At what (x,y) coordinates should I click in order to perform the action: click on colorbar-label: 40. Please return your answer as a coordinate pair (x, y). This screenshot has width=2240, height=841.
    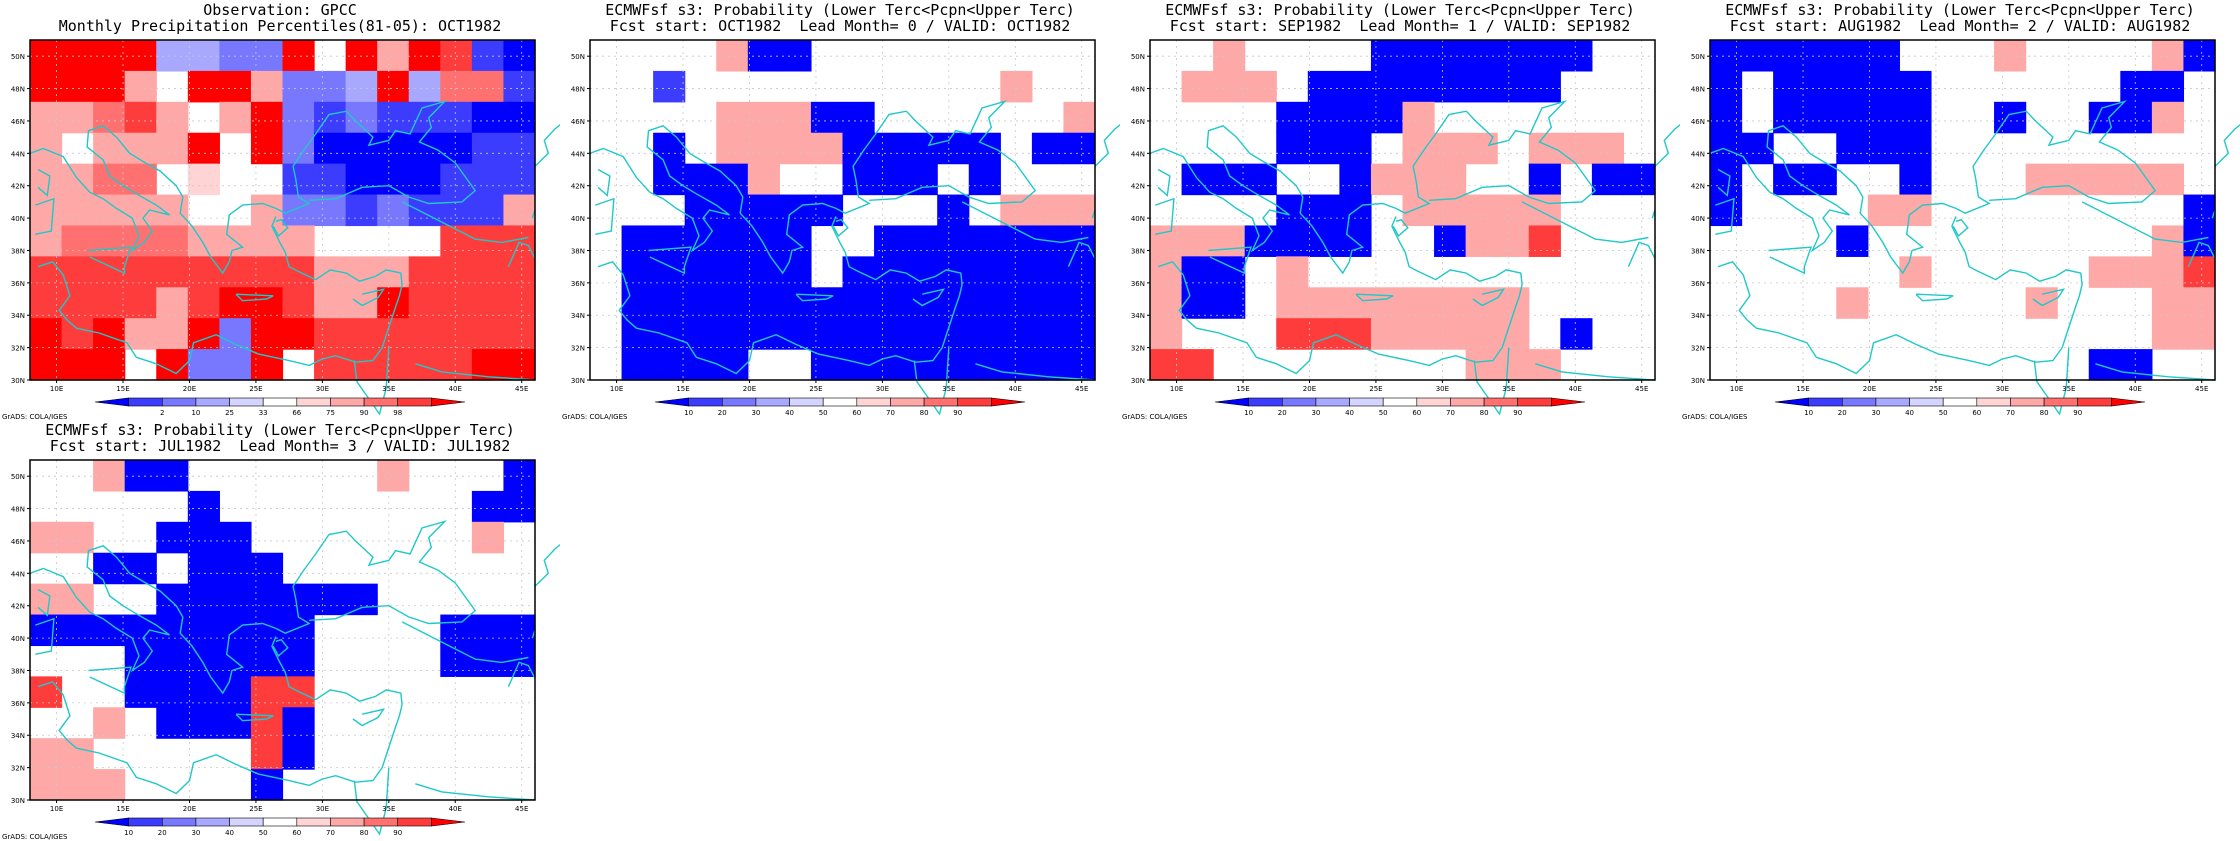
    Looking at the image, I should click on (229, 833).